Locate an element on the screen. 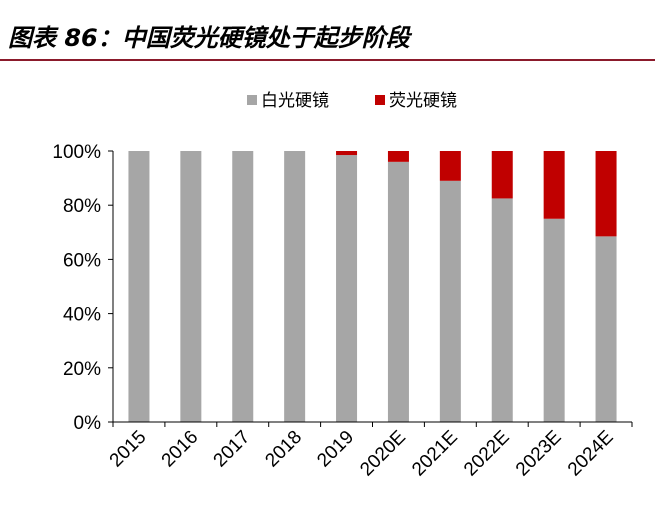 The height and width of the screenshot is (511, 655). bar-fluorescent-lens-2022E is located at coordinates (502, 175).